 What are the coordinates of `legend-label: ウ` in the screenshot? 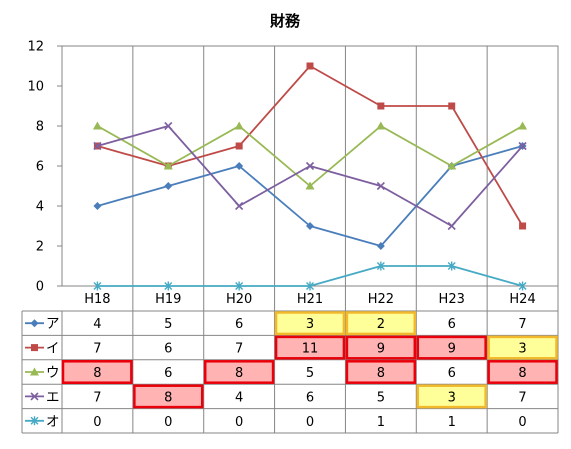 It's located at (53, 373).